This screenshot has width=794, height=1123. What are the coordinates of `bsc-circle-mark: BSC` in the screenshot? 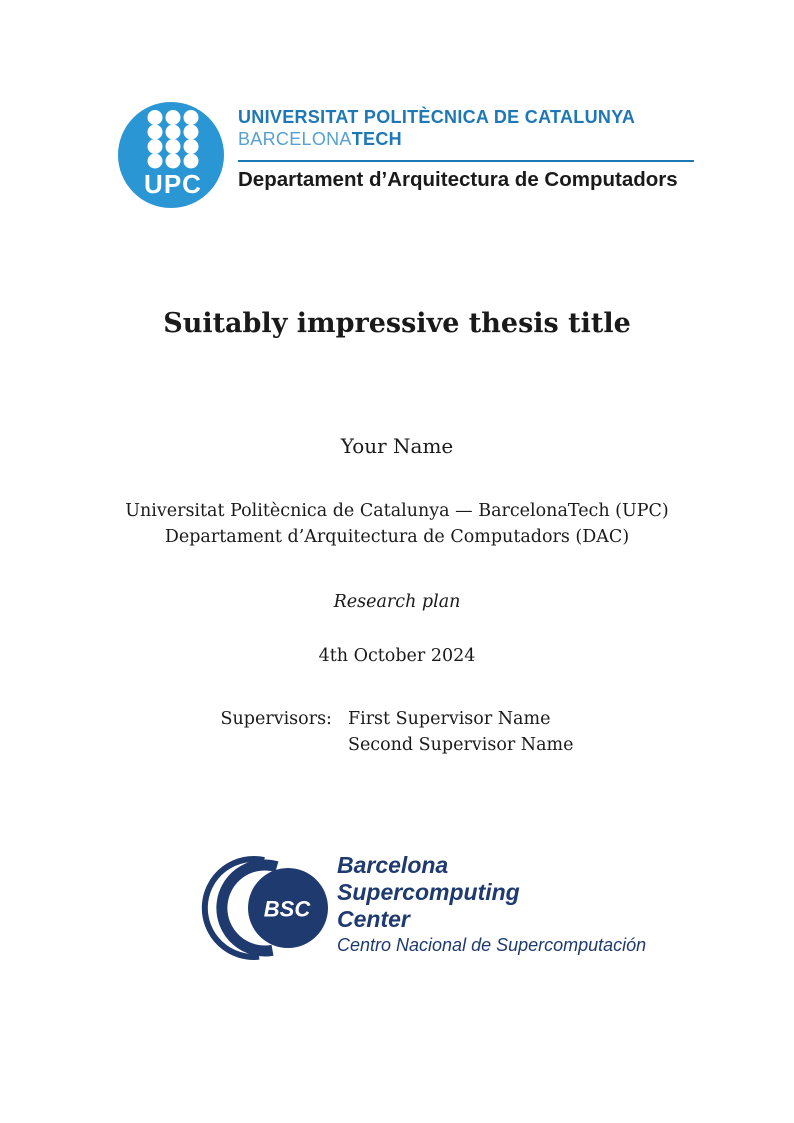 It's located at (264, 907).